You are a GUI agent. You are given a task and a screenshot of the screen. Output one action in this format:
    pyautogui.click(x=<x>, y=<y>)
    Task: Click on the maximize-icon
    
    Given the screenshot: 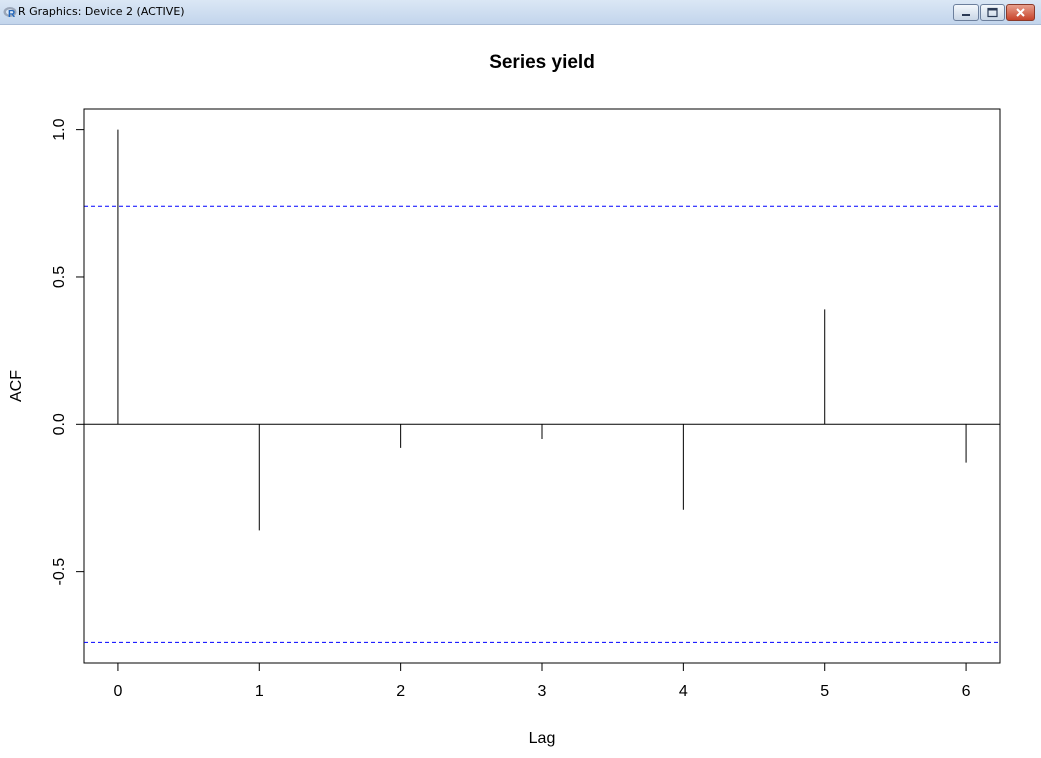 What is the action you would take?
    pyautogui.click(x=992, y=12)
    